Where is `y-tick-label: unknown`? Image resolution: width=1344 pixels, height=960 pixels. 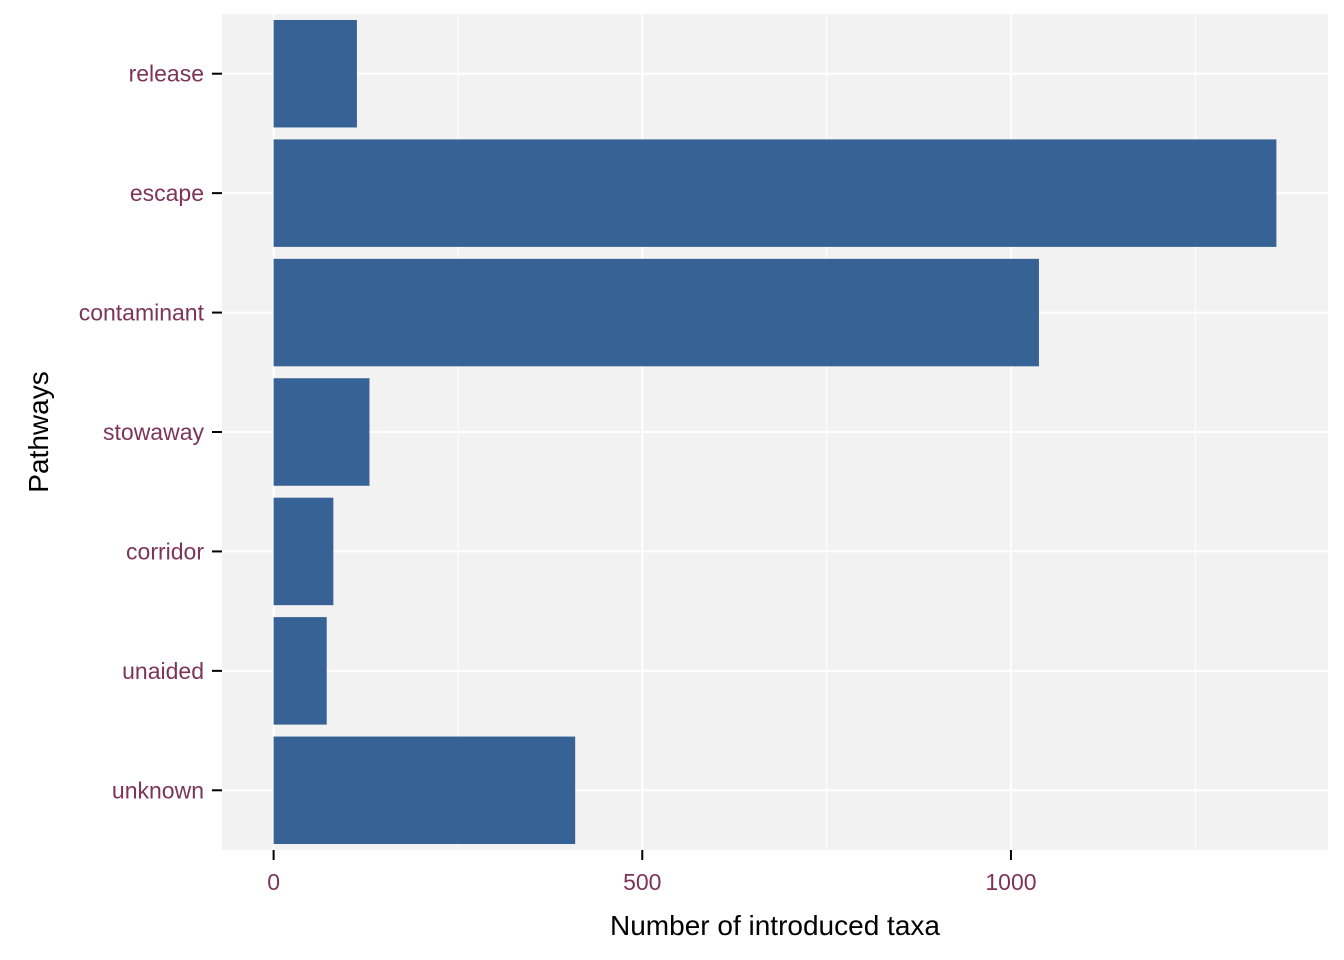
y-tick-label: unknown is located at coordinates (158, 790).